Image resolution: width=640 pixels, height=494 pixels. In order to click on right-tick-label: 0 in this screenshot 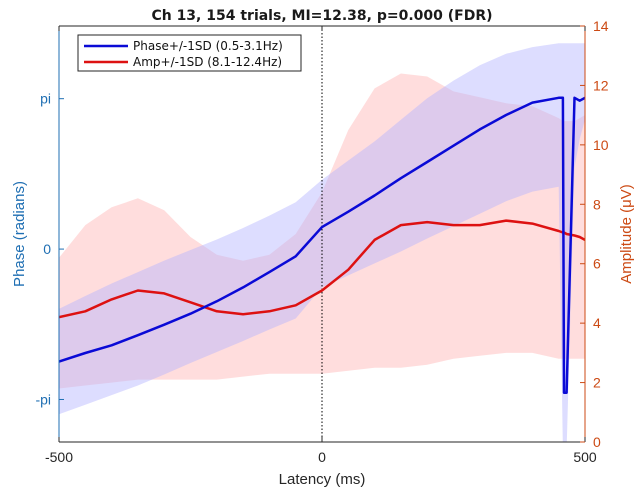, I will do `click(597, 442)`.